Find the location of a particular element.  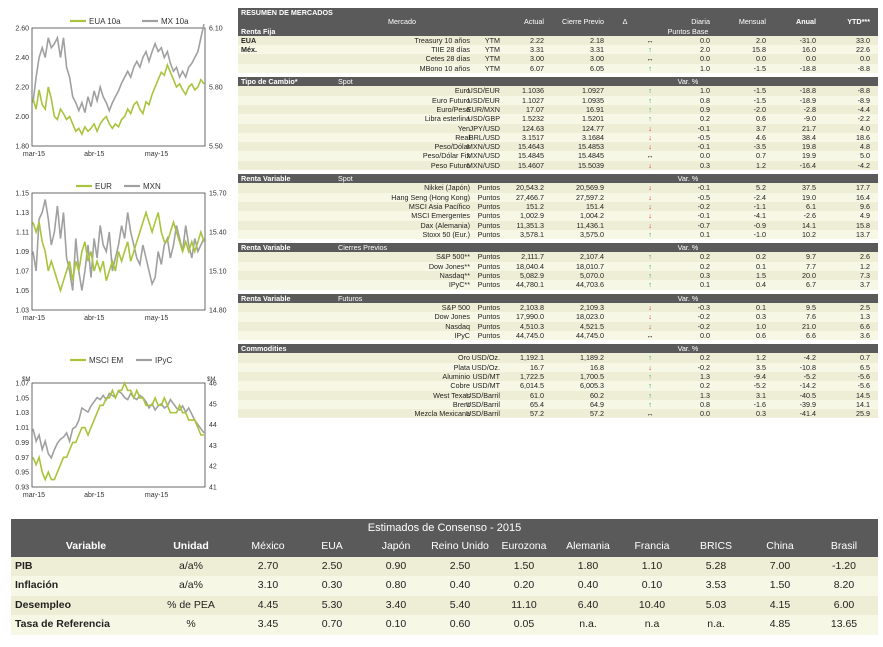

row-annual: 7.7 is located at coordinates (811, 266).